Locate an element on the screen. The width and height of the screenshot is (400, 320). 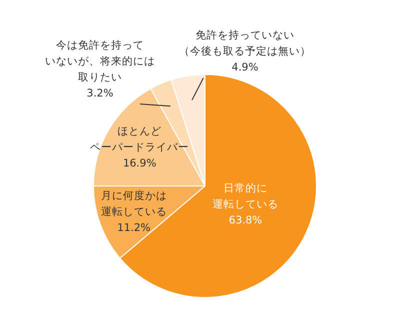
slice-label: 月に何度かは運転している is located at coordinates (133, 203).